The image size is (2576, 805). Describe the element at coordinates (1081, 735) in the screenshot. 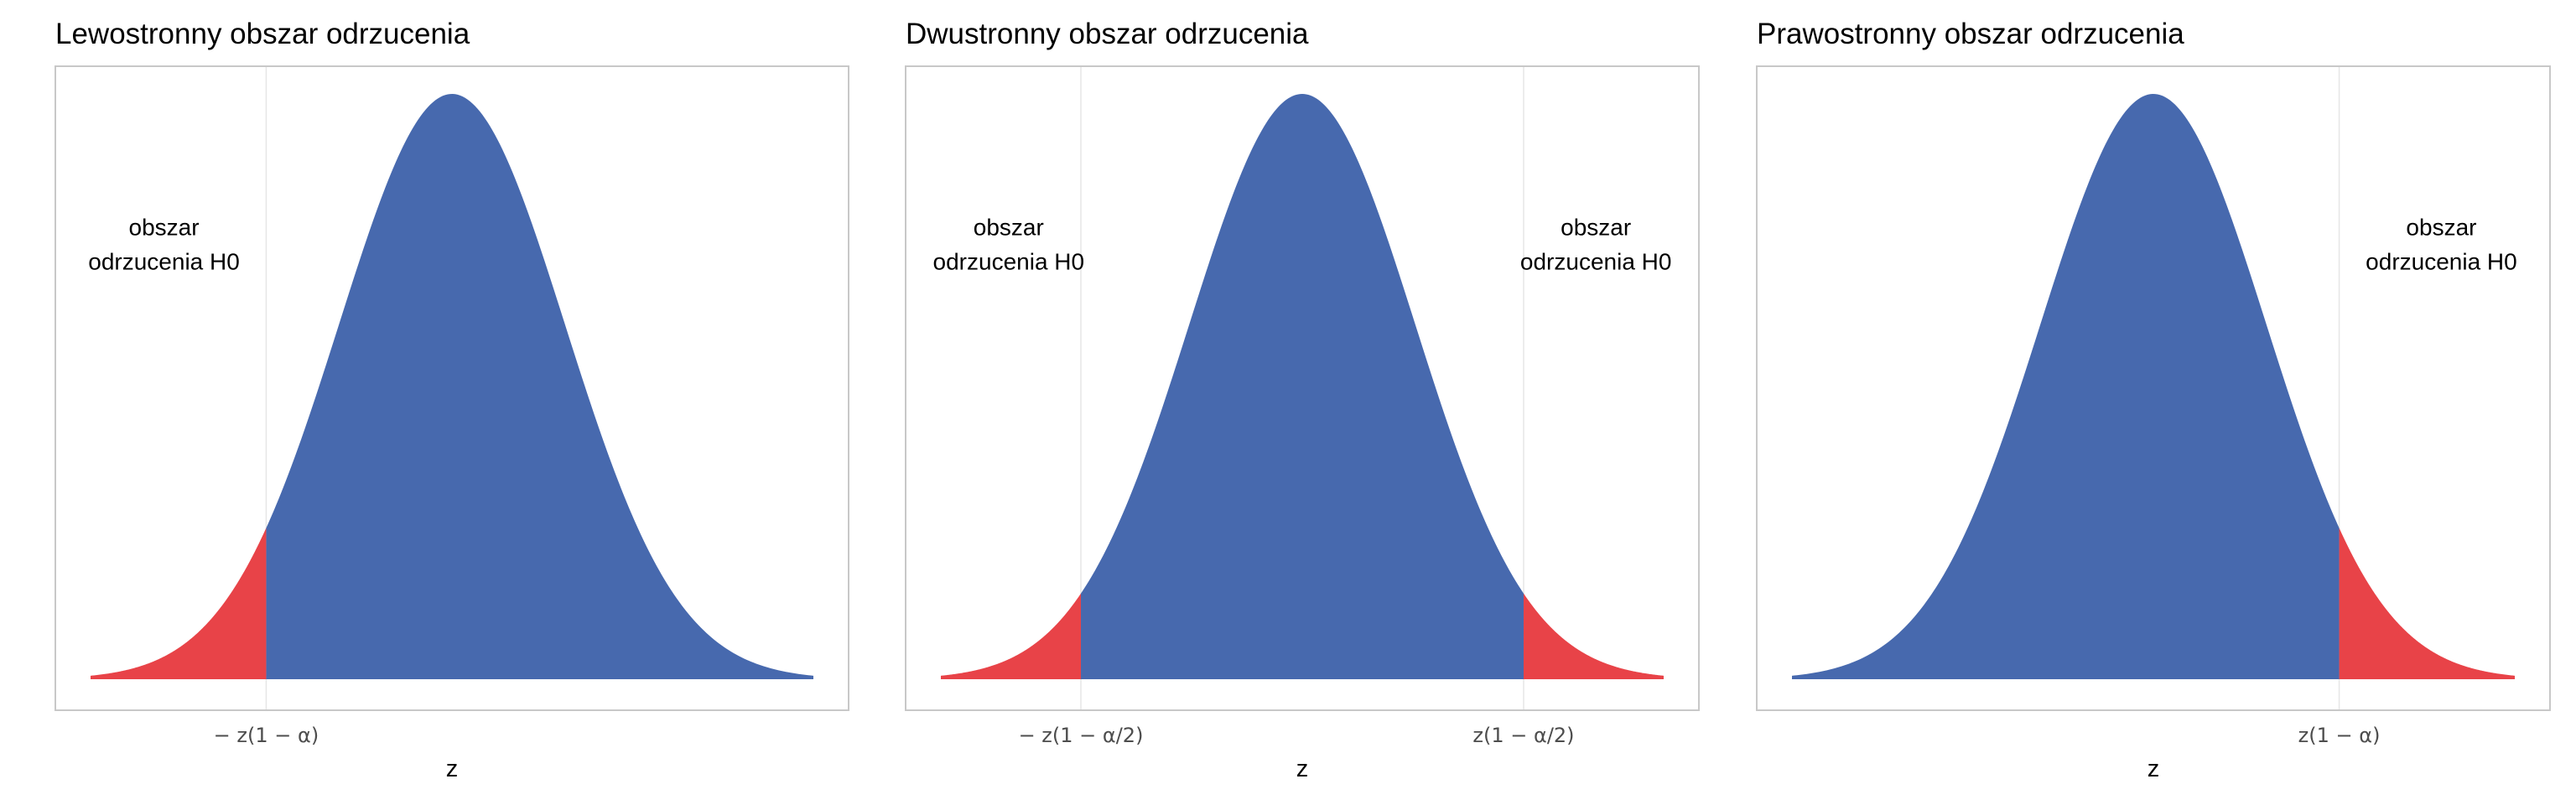

I see `panel-2-tick-label-1: − z(1 − α/2)` at that location.